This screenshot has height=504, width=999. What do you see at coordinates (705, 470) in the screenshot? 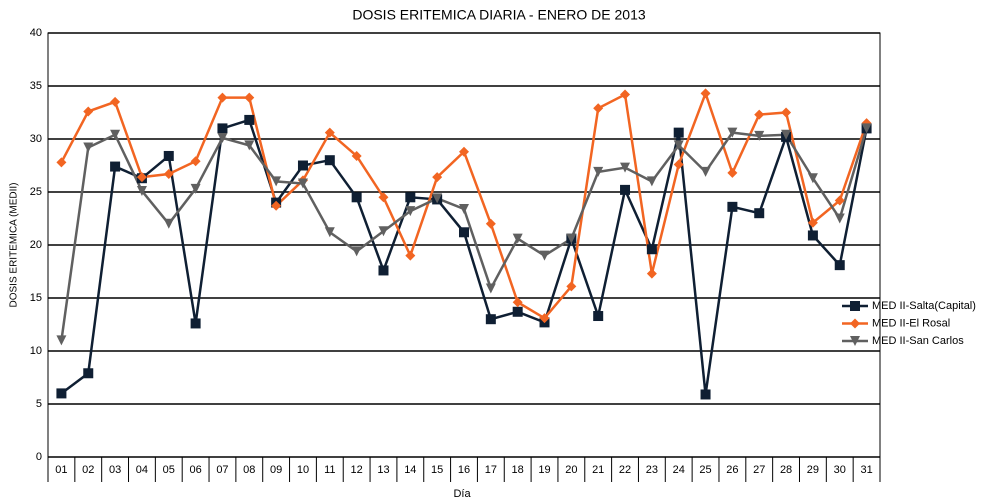
I see `x-tick-label: 25` at bounding box center [705, 470].